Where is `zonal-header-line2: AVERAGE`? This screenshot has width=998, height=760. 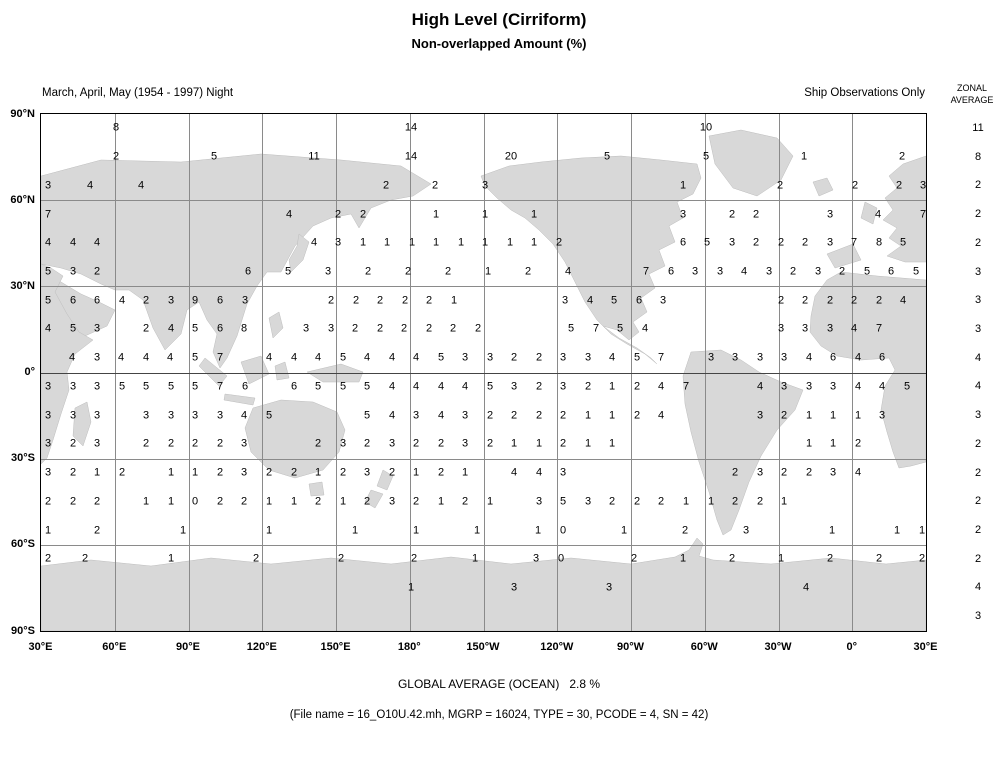 zonal-header-line2: AVERAGE is located at coordinates (972, 100).